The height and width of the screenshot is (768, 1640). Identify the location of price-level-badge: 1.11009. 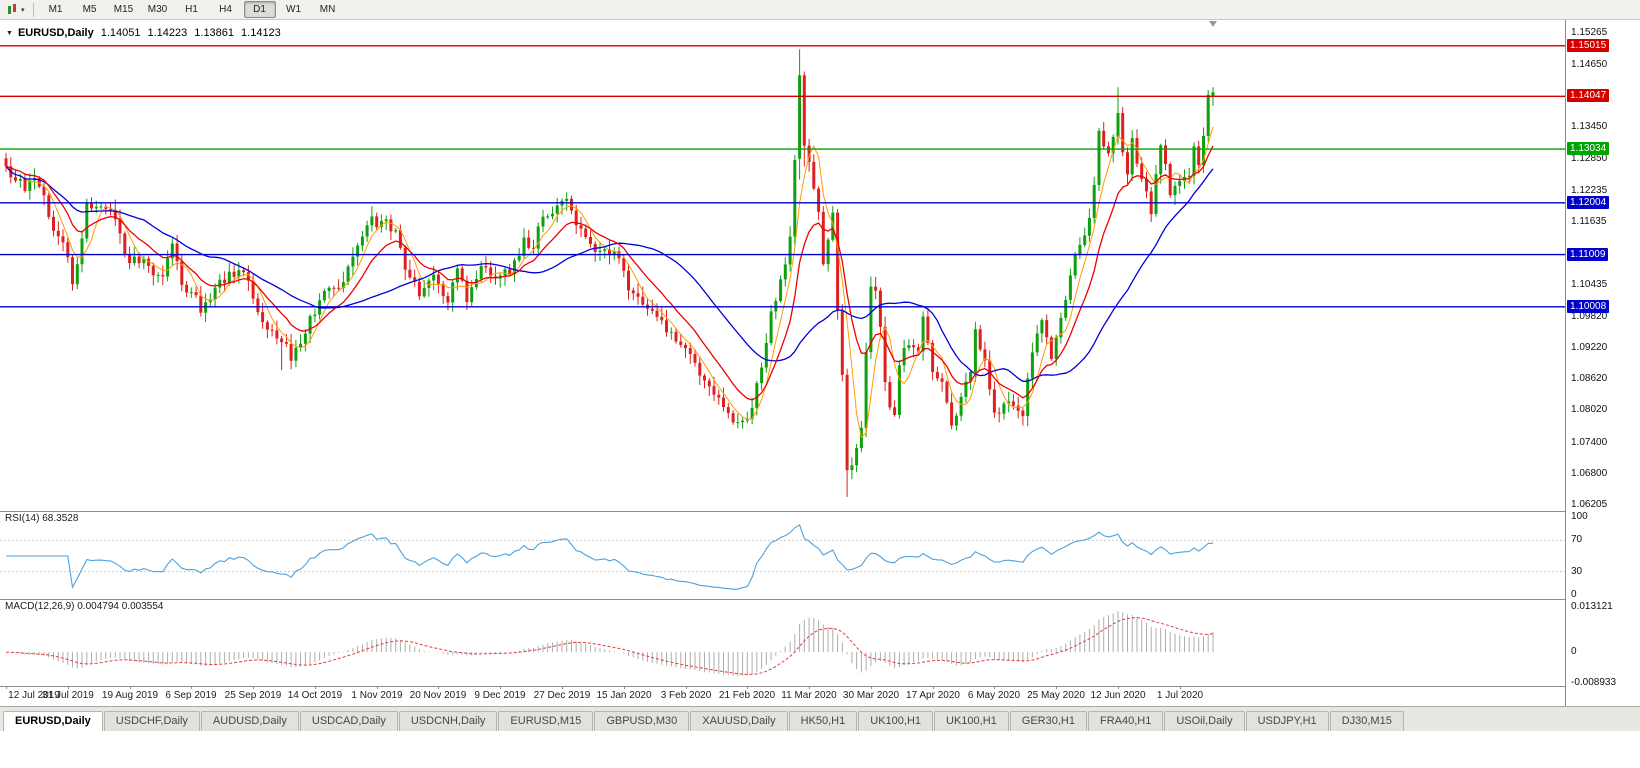
(1588, 254).